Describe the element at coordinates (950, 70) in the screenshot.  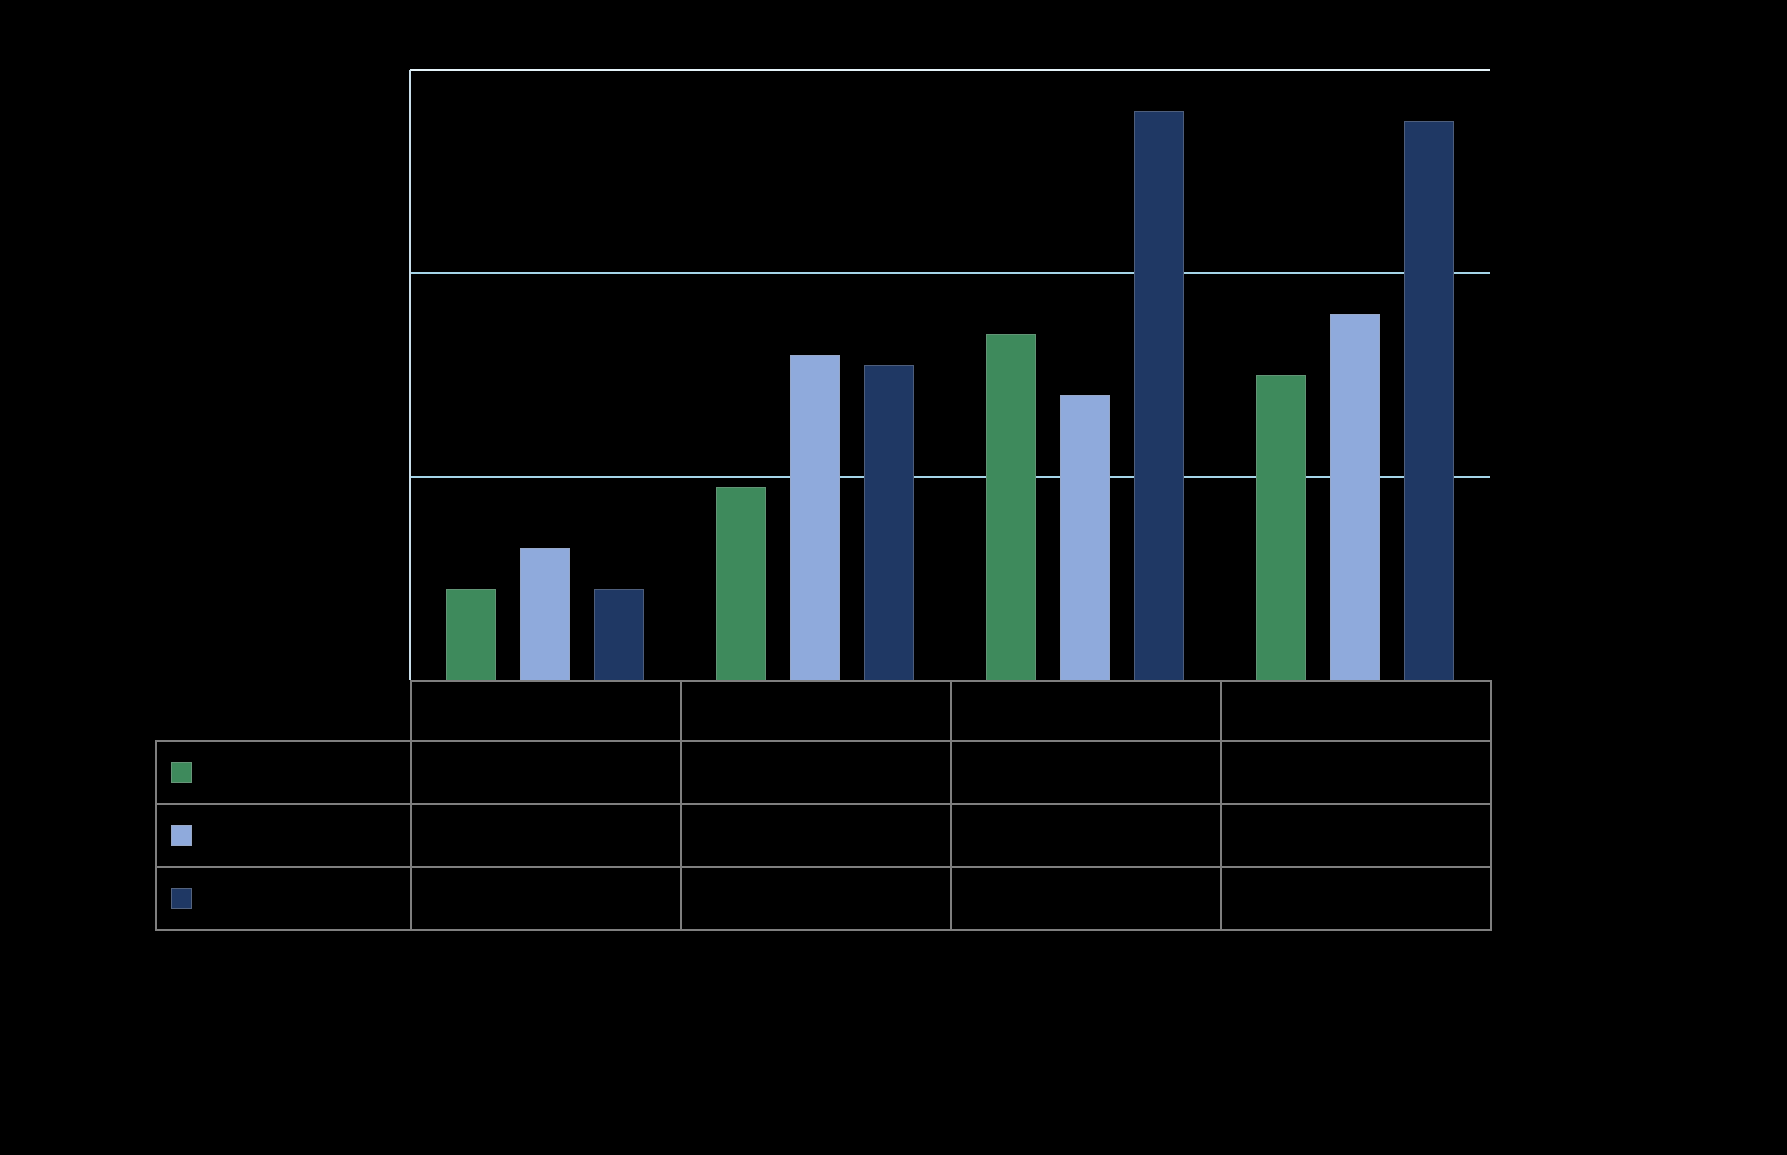
I see `plot-top-border` at that location.